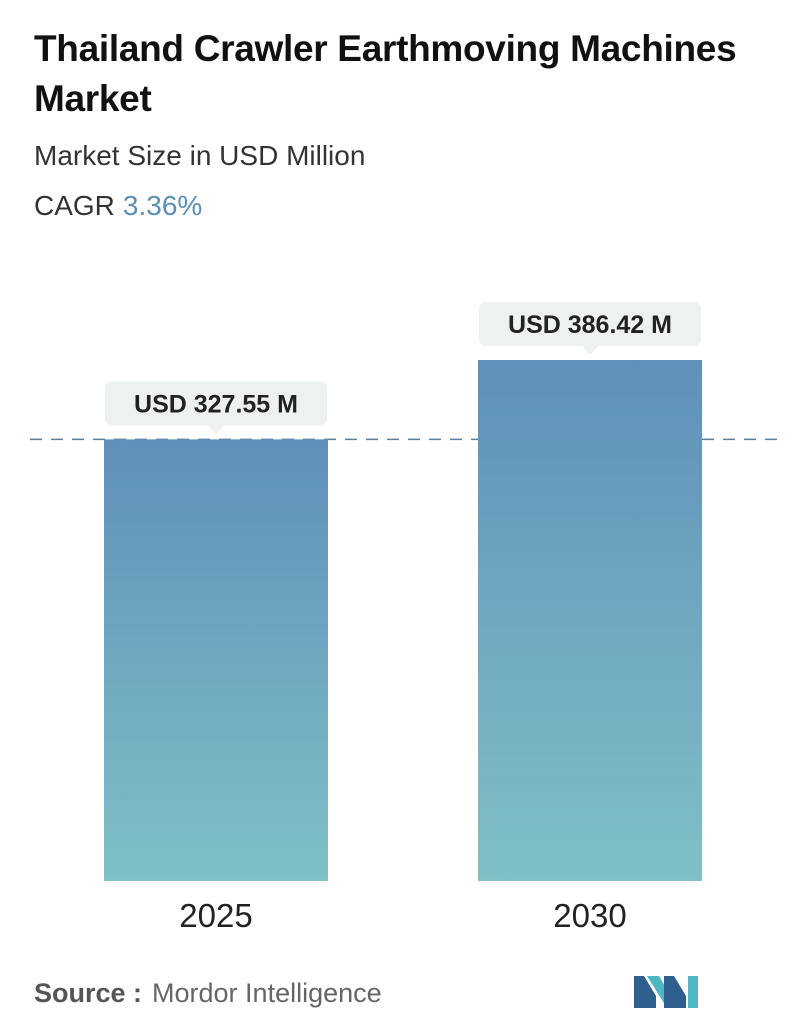 Image resolution: width=796 pixels, height=1034 pixels. I want to click on value-label-2030: USD 386.42 M, so click(590, 325).